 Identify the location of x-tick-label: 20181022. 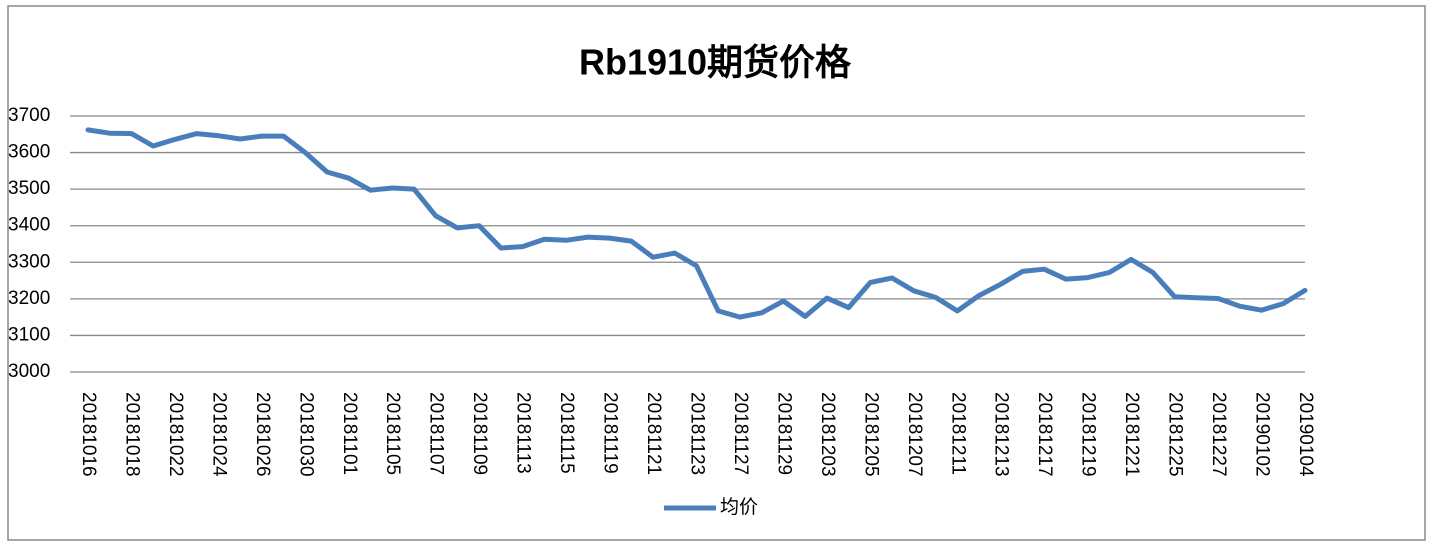
(175, 434).